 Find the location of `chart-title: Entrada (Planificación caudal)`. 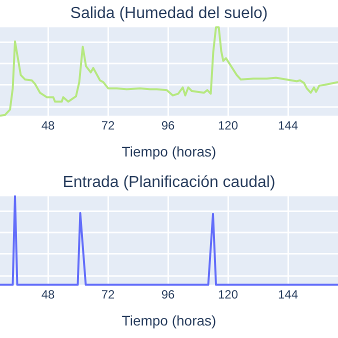

chart-title: Entrada (Planificación caudal) is located at coordinates (169, 183).